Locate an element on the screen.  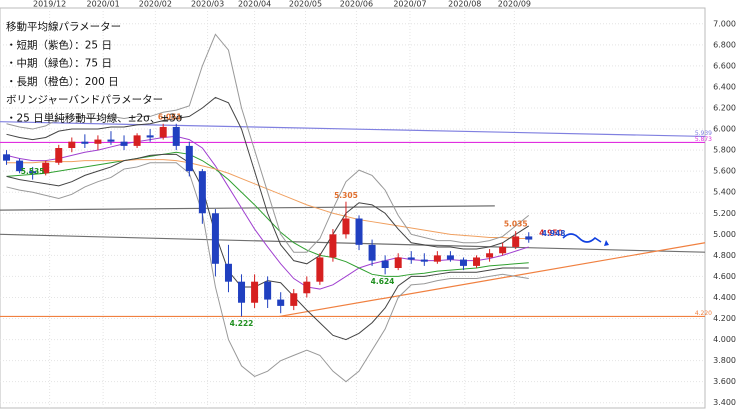
note-line: ・短期（紫色）：25 日 is located at coordinates (59, 44).